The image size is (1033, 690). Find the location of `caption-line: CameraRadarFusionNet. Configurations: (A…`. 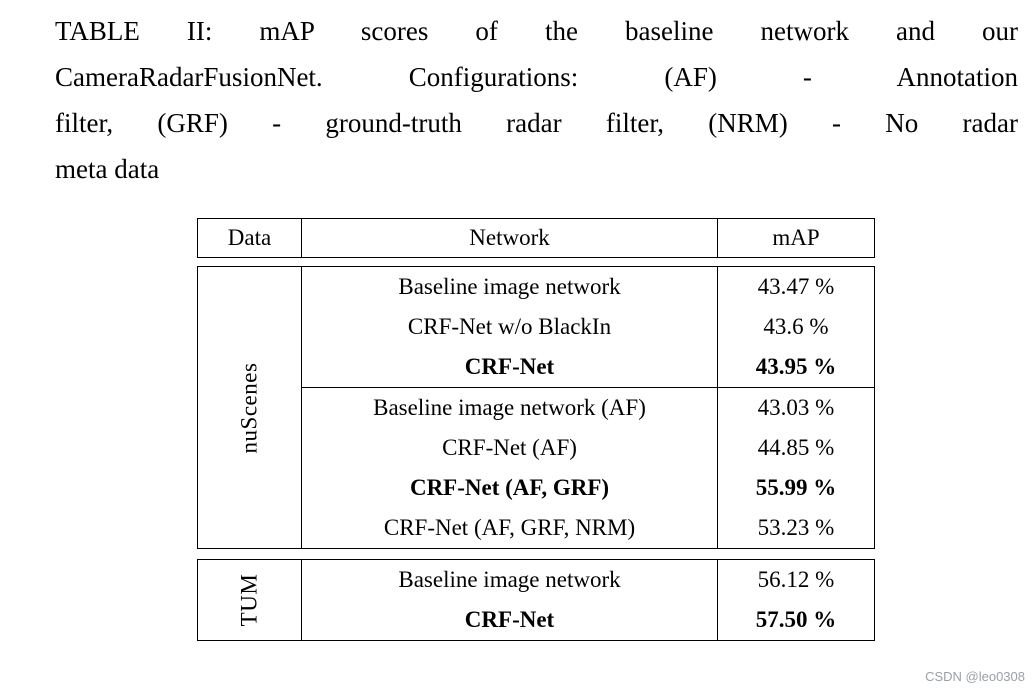

caption-line: CameraRadarFusionNet. Configurations: (A… is located at coordinates (536, 77).